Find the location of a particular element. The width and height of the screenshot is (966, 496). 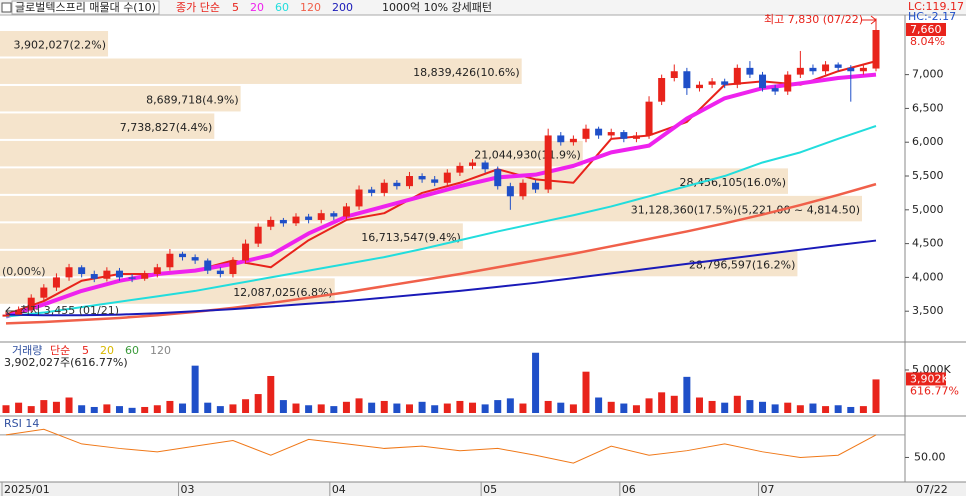

volume-current-label: 3,902,027주(616.77%) is located at coordinates (66, 362).